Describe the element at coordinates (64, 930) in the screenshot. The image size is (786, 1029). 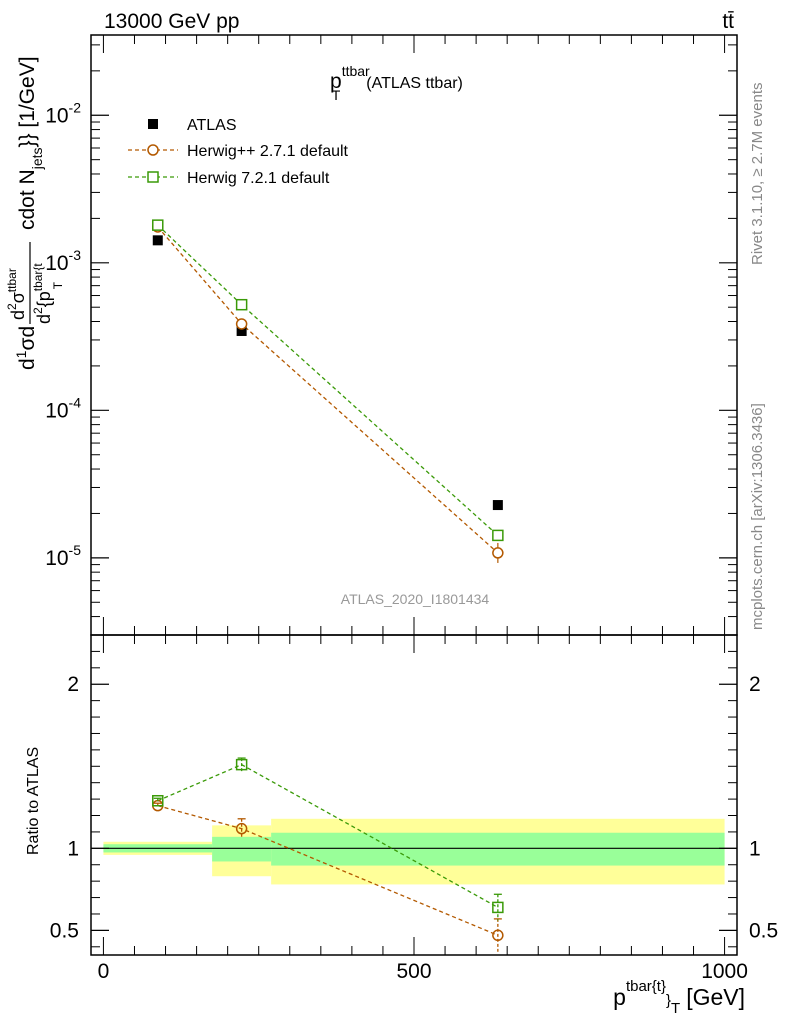
I see `ratio-y-tick-label: 0.5` at that location.